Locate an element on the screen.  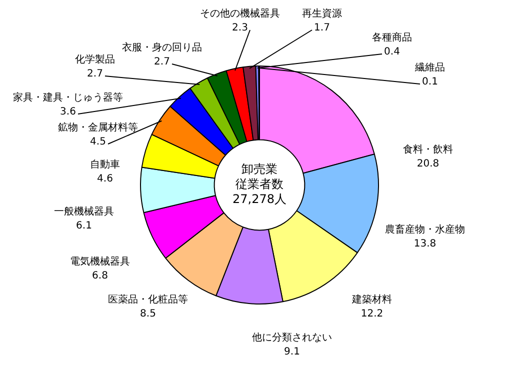
data-label: 6.8 is located at coordinates (100, 276).